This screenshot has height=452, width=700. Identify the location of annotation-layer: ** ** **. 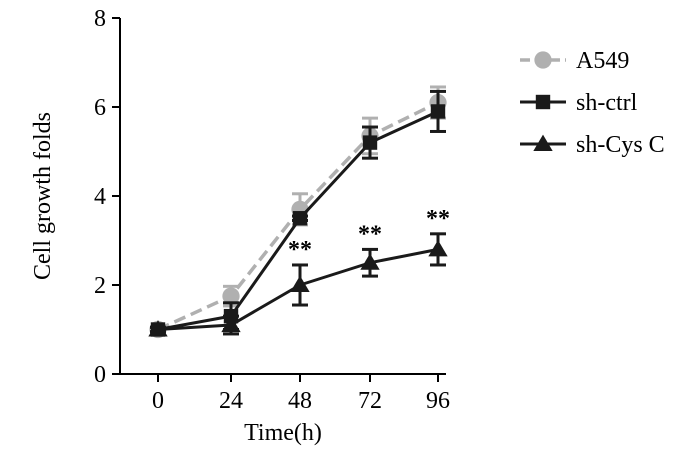
(369, 234).